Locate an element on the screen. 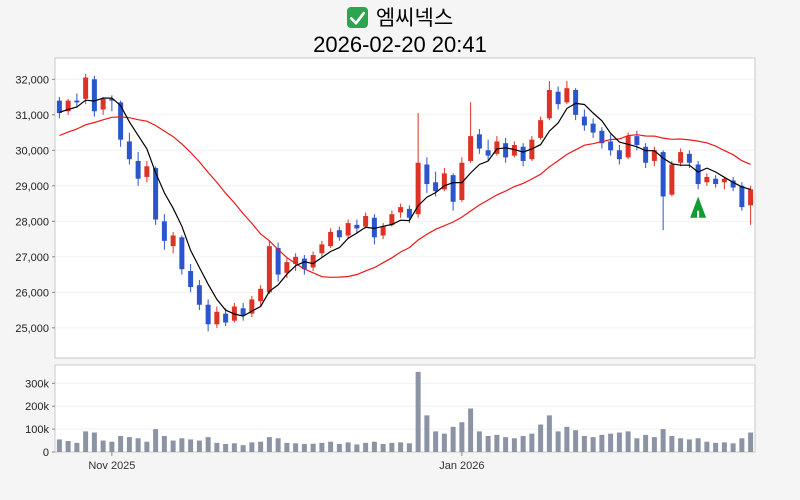 The height and width of the screenshot is (500, 800). svg-text: 0 is located at coordinates (46, 453).